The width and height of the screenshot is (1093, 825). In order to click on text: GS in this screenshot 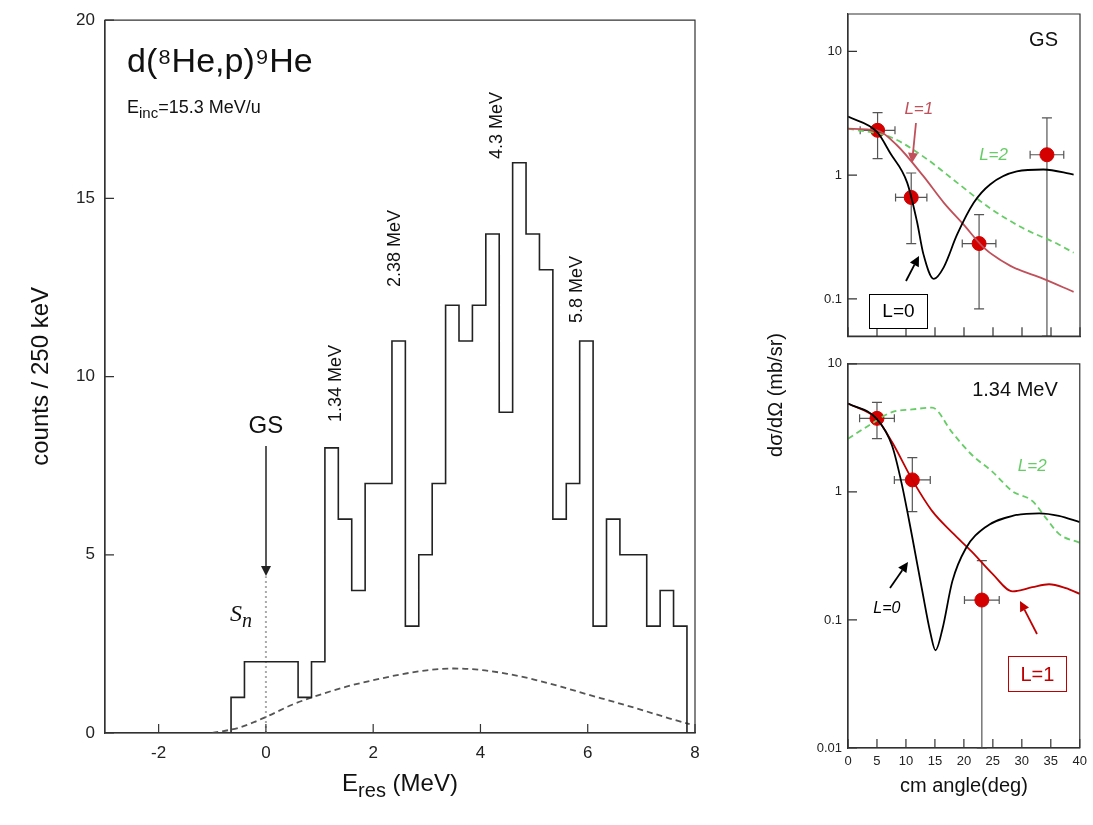, I will do `click(1043, 39)`.